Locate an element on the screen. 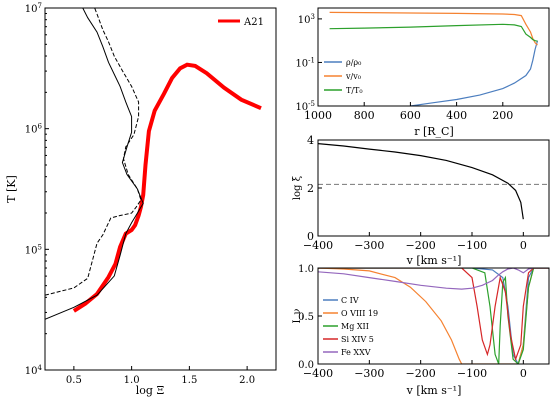 The width and height of the screenshot is (560, 404). panel-c-series-line is located at coordinates (421, 181).